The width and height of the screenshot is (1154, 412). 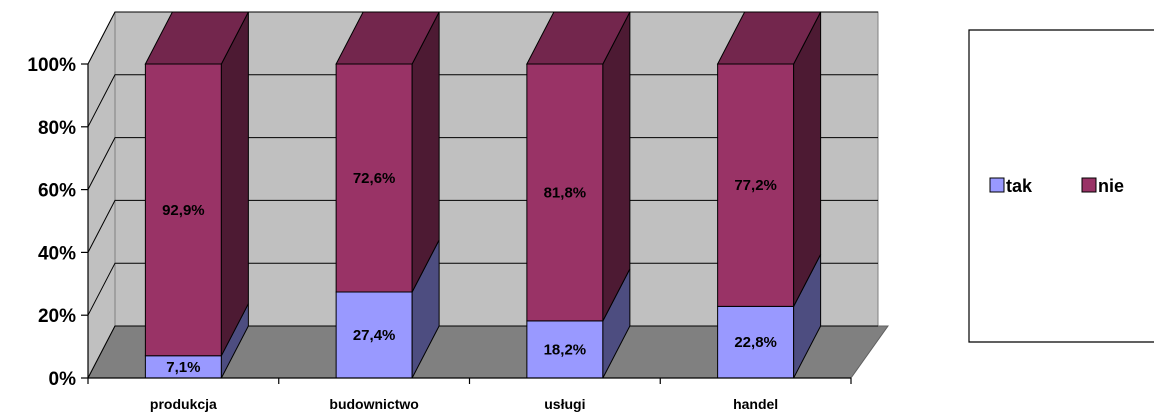 I want to click on legend-label-tak: tak, so click(x=1019, y=186).